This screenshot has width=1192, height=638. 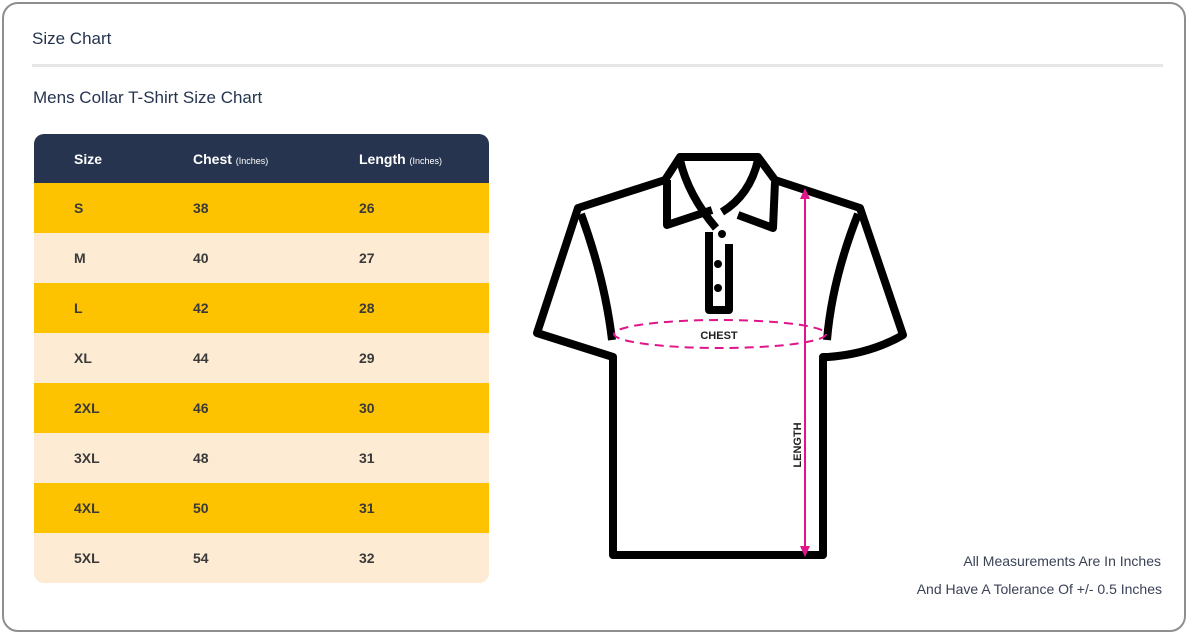 I want to click on cell-size: 5XL, so click(x=87, y=558).